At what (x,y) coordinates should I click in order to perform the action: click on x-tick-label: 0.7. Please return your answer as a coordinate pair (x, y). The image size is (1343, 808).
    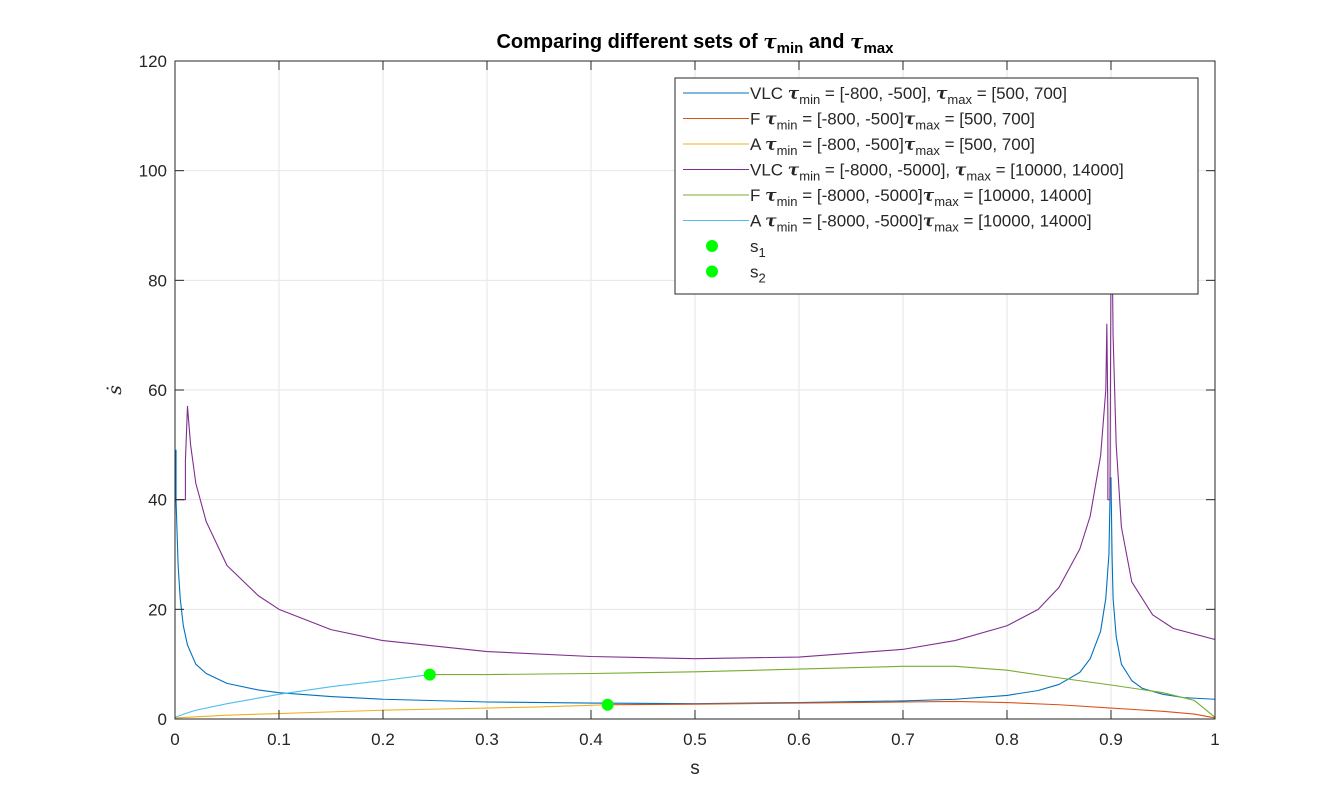
    Looking at the image, I should click on (903, 739).